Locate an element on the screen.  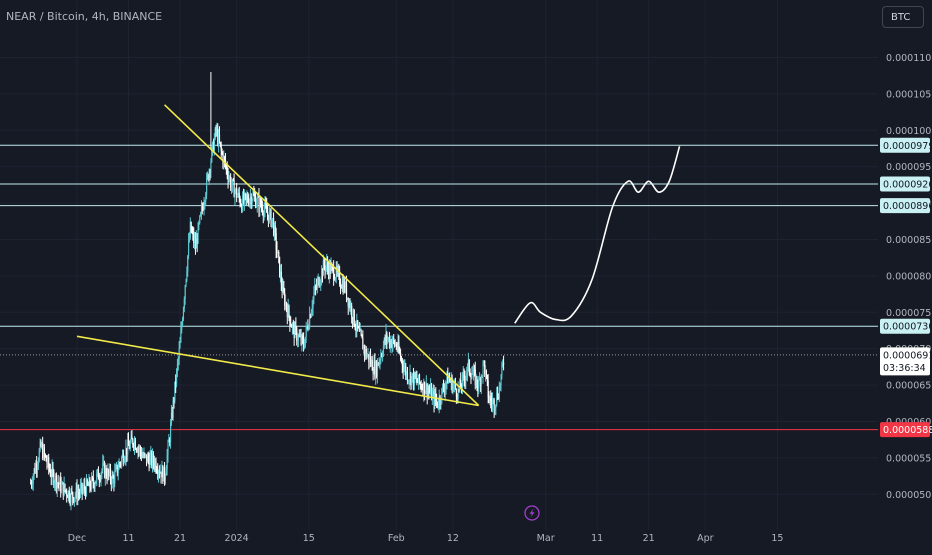
x-tick-label: Dec is located at coordinates (77, 538).